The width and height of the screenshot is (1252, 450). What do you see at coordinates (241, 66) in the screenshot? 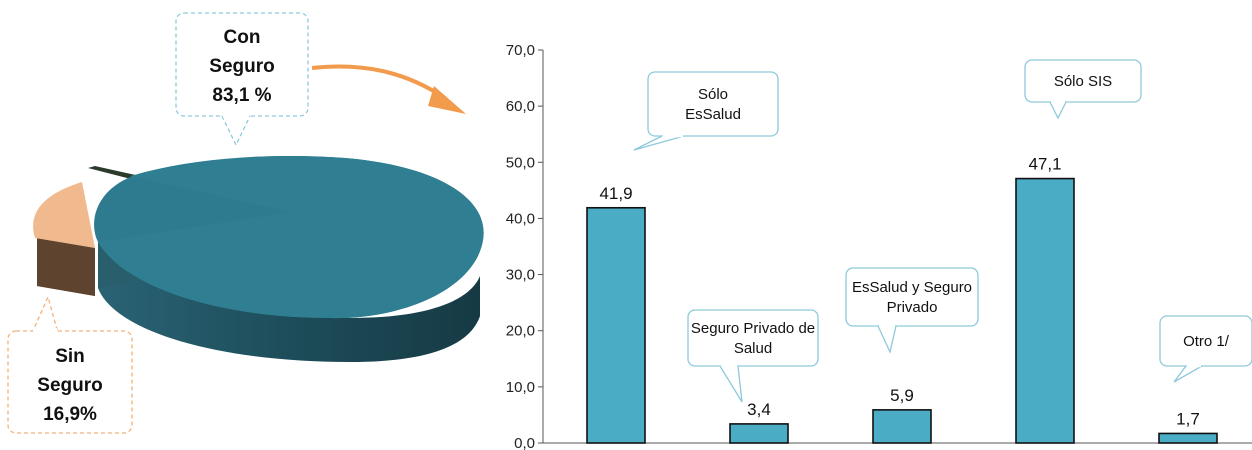
I see `callout-con-seguro-line-2: Seguro` at bounding box center [241, 66].